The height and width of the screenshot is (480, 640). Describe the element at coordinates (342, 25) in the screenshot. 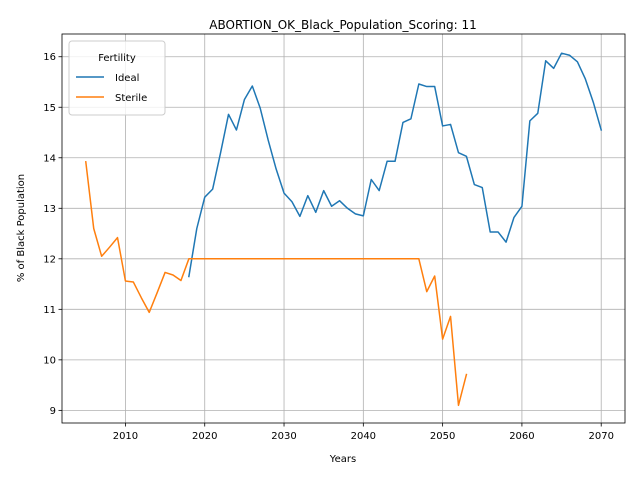

I see `chart-title: ABORTION_OK_Black_Population_Scoring: 11` at that location.